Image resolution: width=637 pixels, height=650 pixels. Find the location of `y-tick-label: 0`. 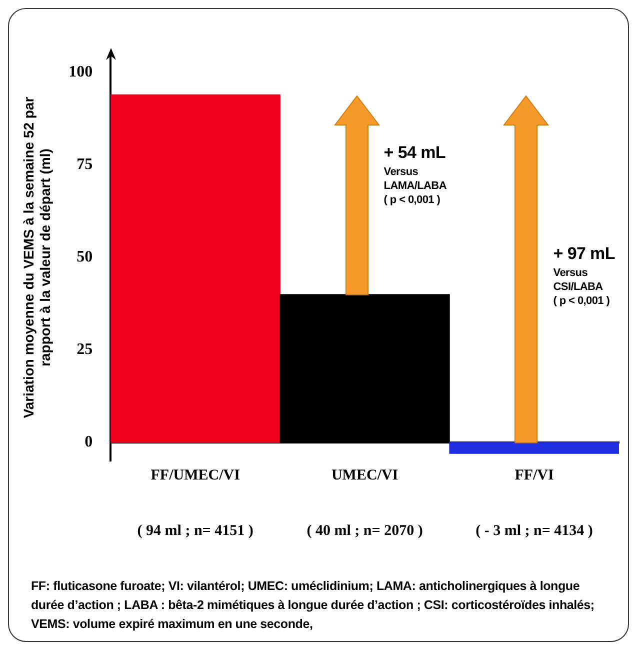

y-tick-label: 0 is located at coordinates (88, 442).